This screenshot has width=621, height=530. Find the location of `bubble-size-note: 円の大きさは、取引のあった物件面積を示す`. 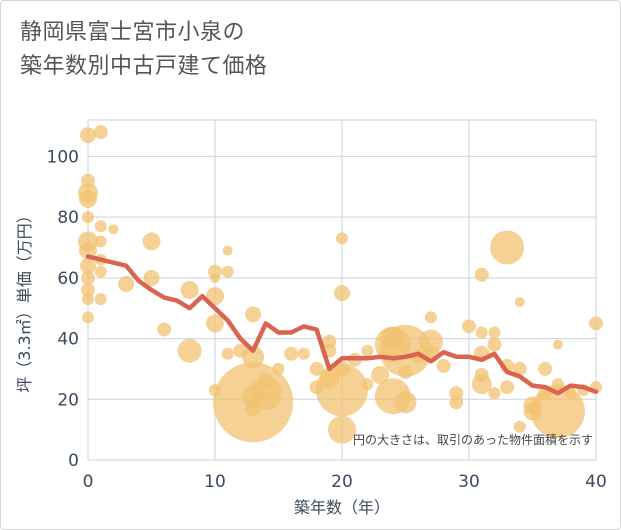

bubble-size-note: 円の大きさは、取引のあった物件面積を示す is located at coordinates (473, 439).